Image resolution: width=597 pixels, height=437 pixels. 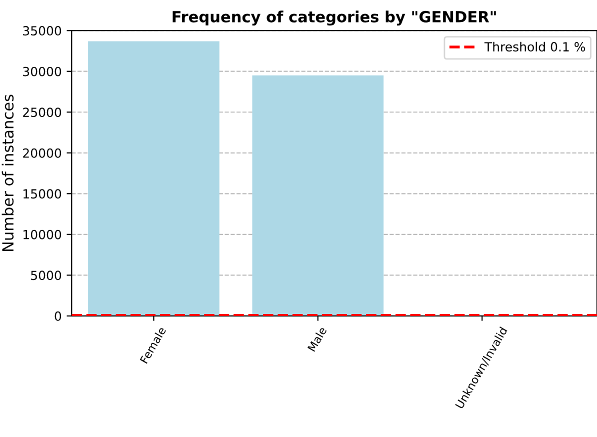 What do you see at coordinates (43, 194) in the screenshot?
I see `y-tick-label: 15000` at bounding box center [43, 194].